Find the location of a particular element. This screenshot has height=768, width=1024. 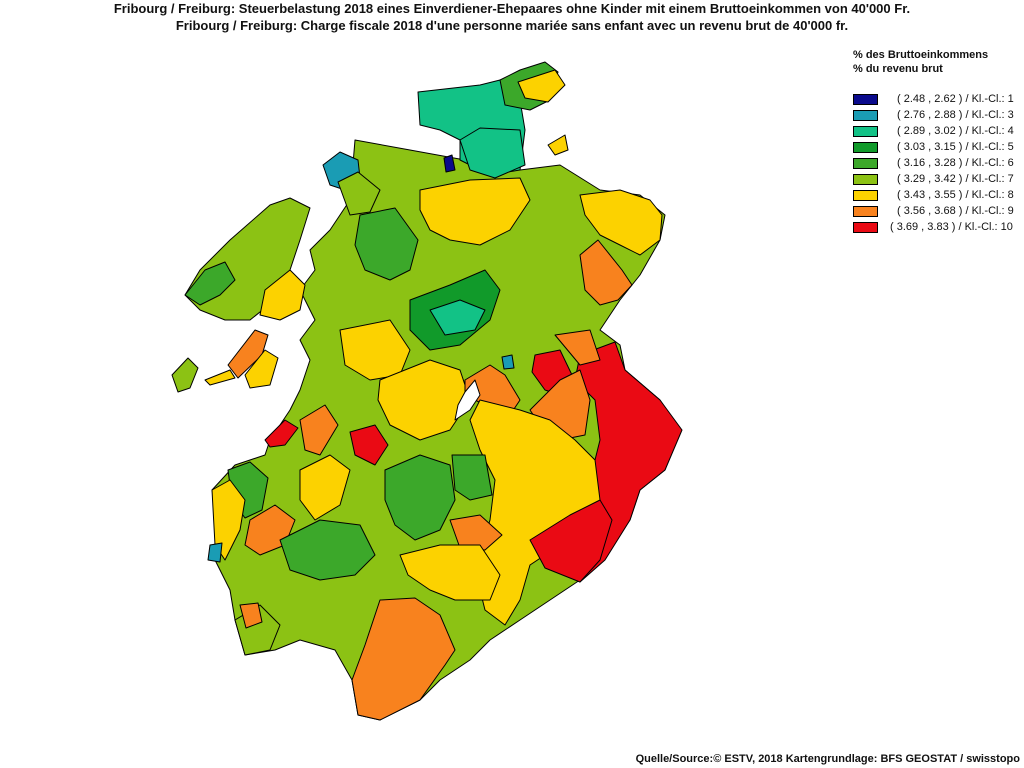

legend-heading-german: % des Bruttoeinkommens is located at coordinates (921, 55).